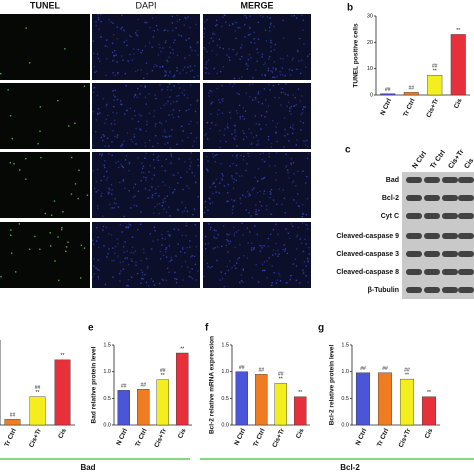 The height and width of the screenshot is (474, 474). Describe the element at coordinates (407, 402) in the screenshot. I see `bar` at that location.